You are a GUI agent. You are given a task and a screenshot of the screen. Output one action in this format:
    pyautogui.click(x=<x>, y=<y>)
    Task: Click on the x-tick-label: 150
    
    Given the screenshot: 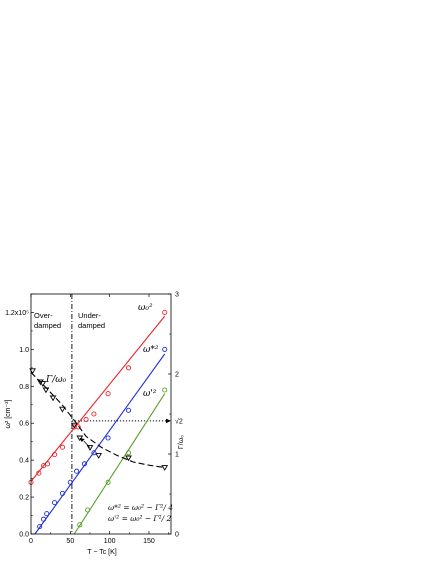 What is the action you would take?
    pyautogui.click(x=149, y=541)
    